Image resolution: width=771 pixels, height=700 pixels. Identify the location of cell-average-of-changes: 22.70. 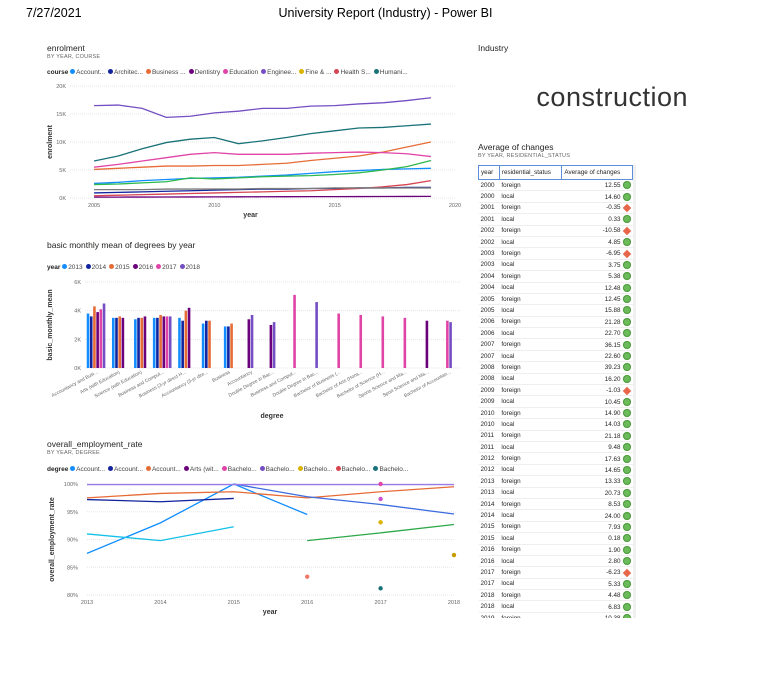
(597, 333).